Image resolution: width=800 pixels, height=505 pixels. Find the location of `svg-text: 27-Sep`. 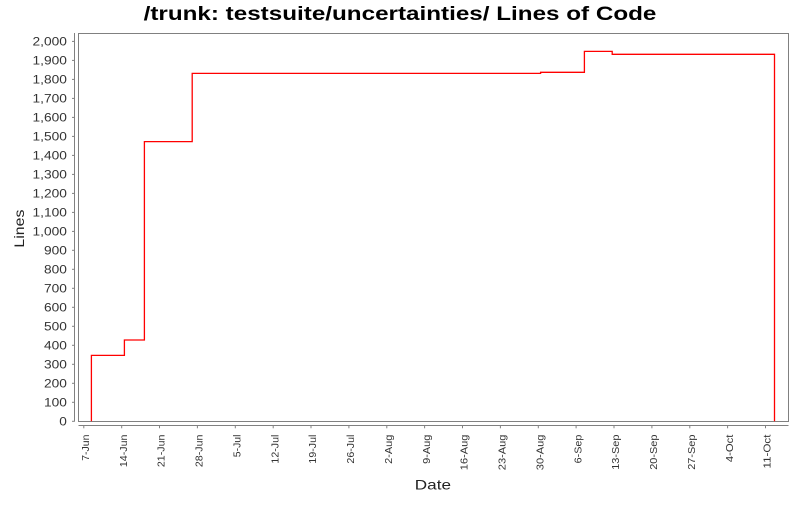

svg-text: 27-Sep is located at coordinates (692, 451).